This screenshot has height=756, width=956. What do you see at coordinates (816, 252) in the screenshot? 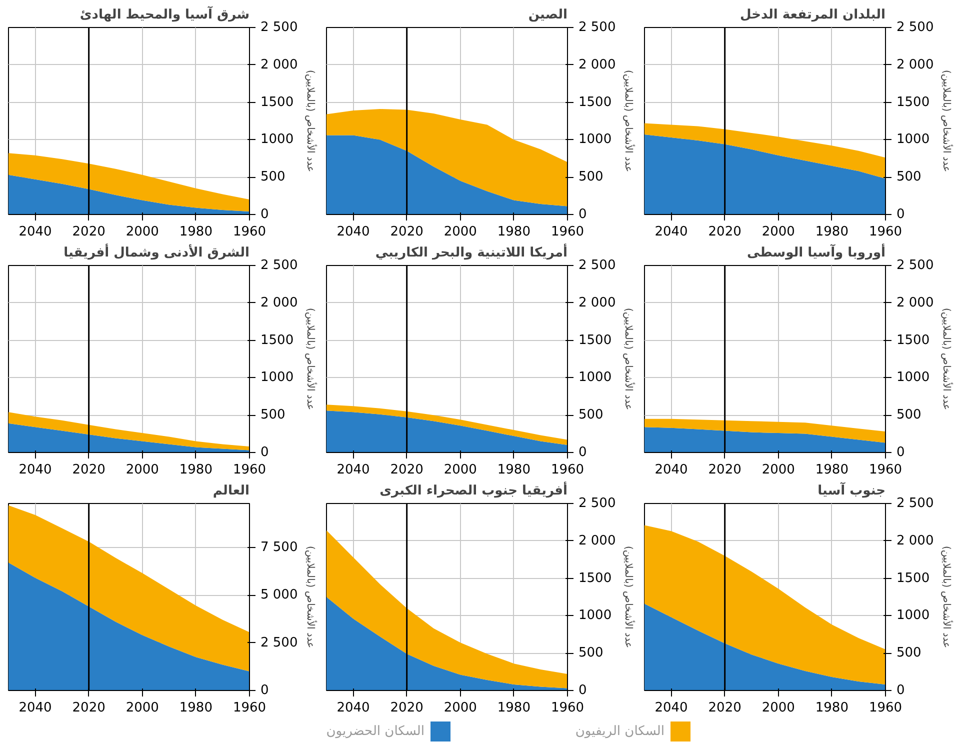
I see `chart-title: أوروبا وآسيا الوسطى` at bounding box center [816, 252].